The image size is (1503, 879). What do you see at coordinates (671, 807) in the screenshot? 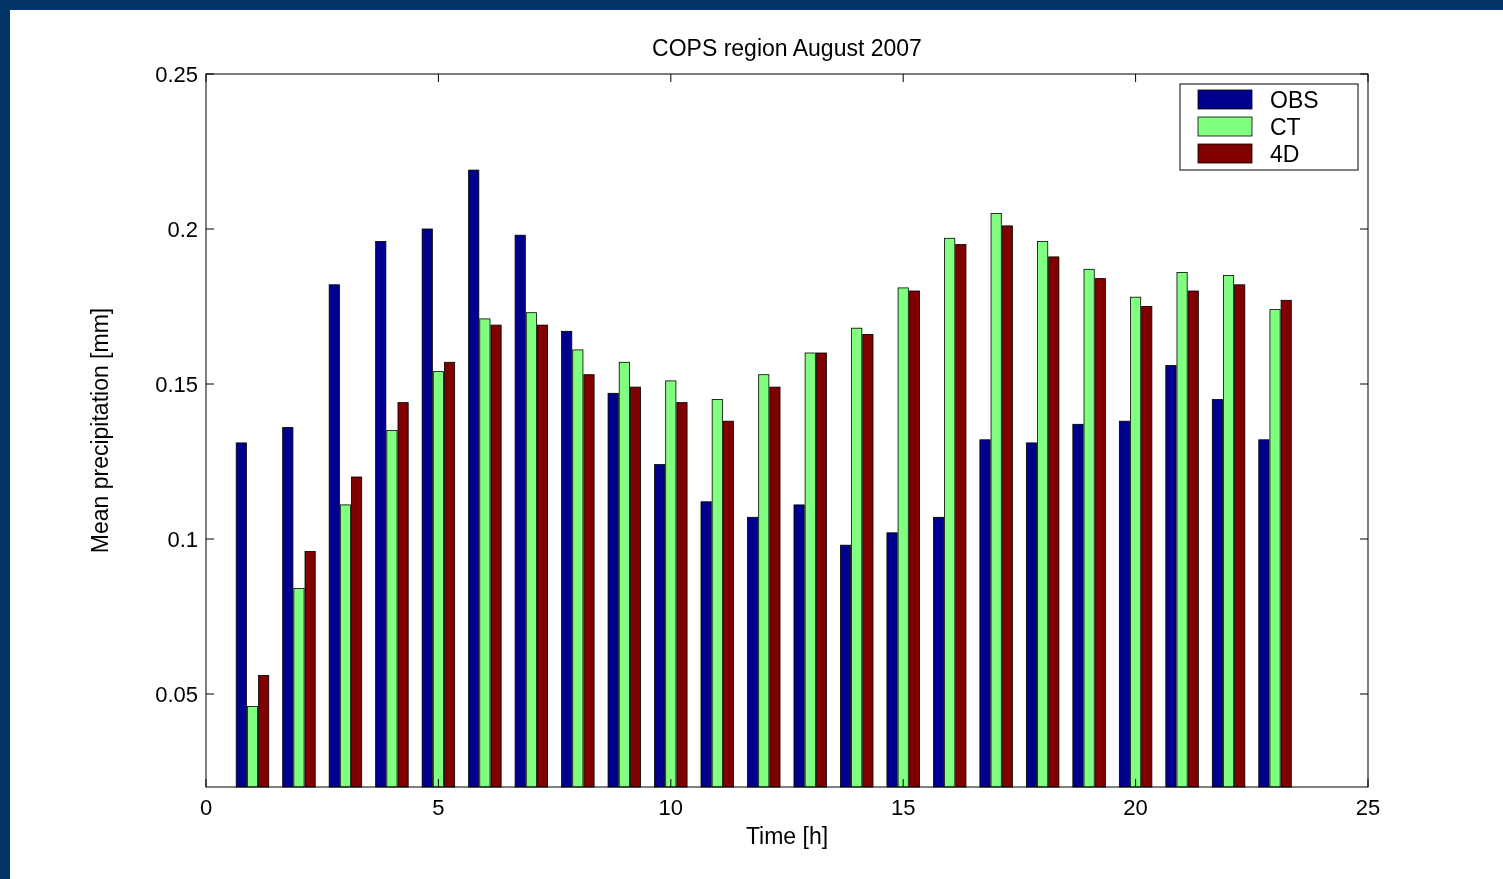
I see `x-tick-label: 10` at bounding box center [671, 807].